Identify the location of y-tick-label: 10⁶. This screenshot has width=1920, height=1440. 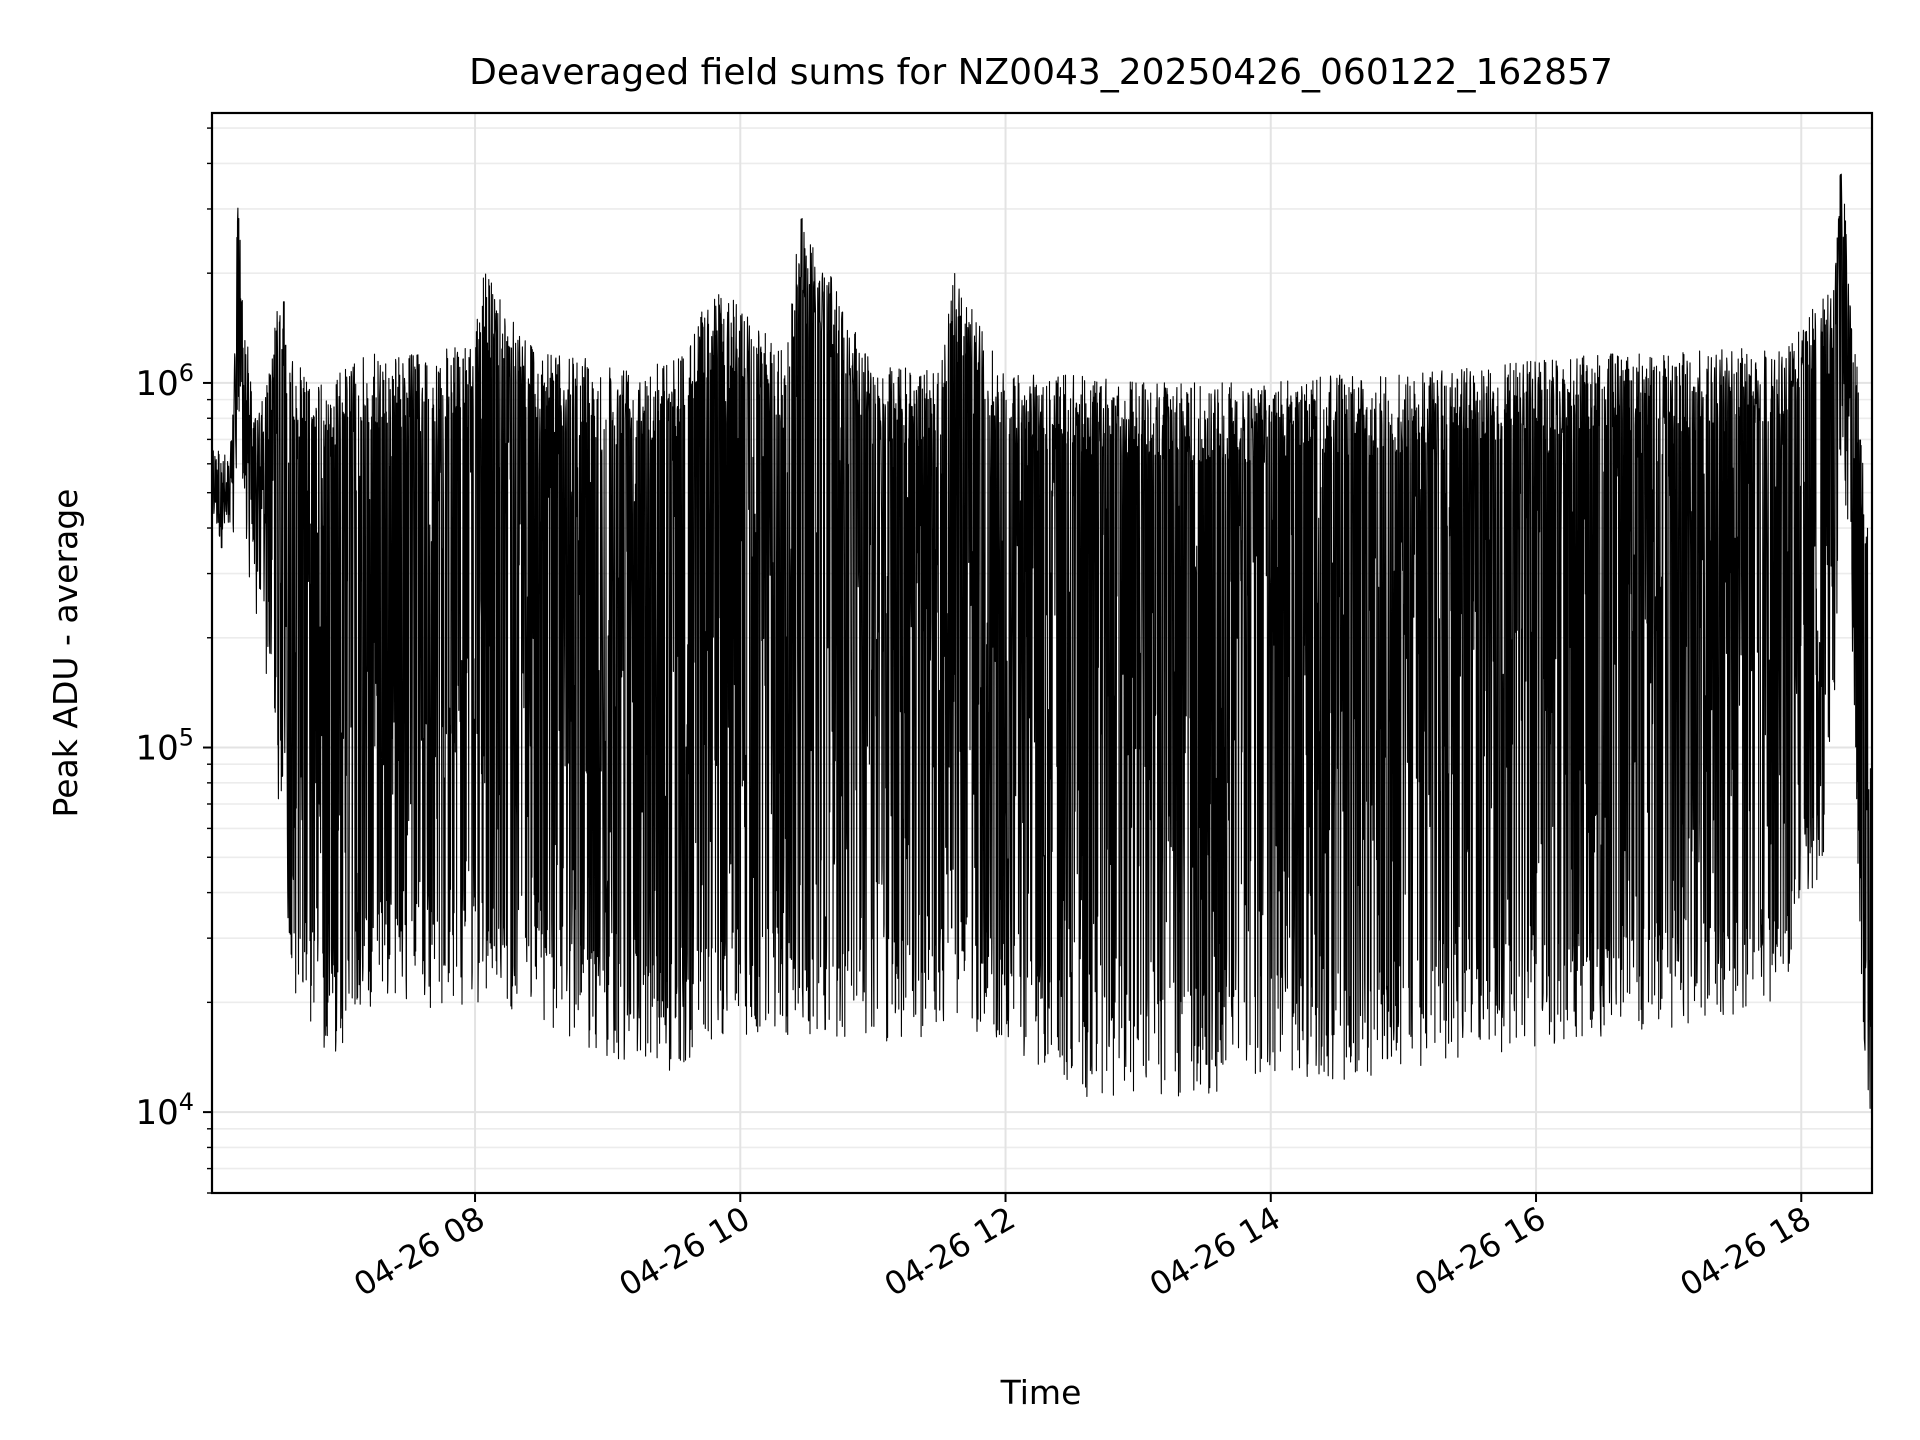
(164, 381).